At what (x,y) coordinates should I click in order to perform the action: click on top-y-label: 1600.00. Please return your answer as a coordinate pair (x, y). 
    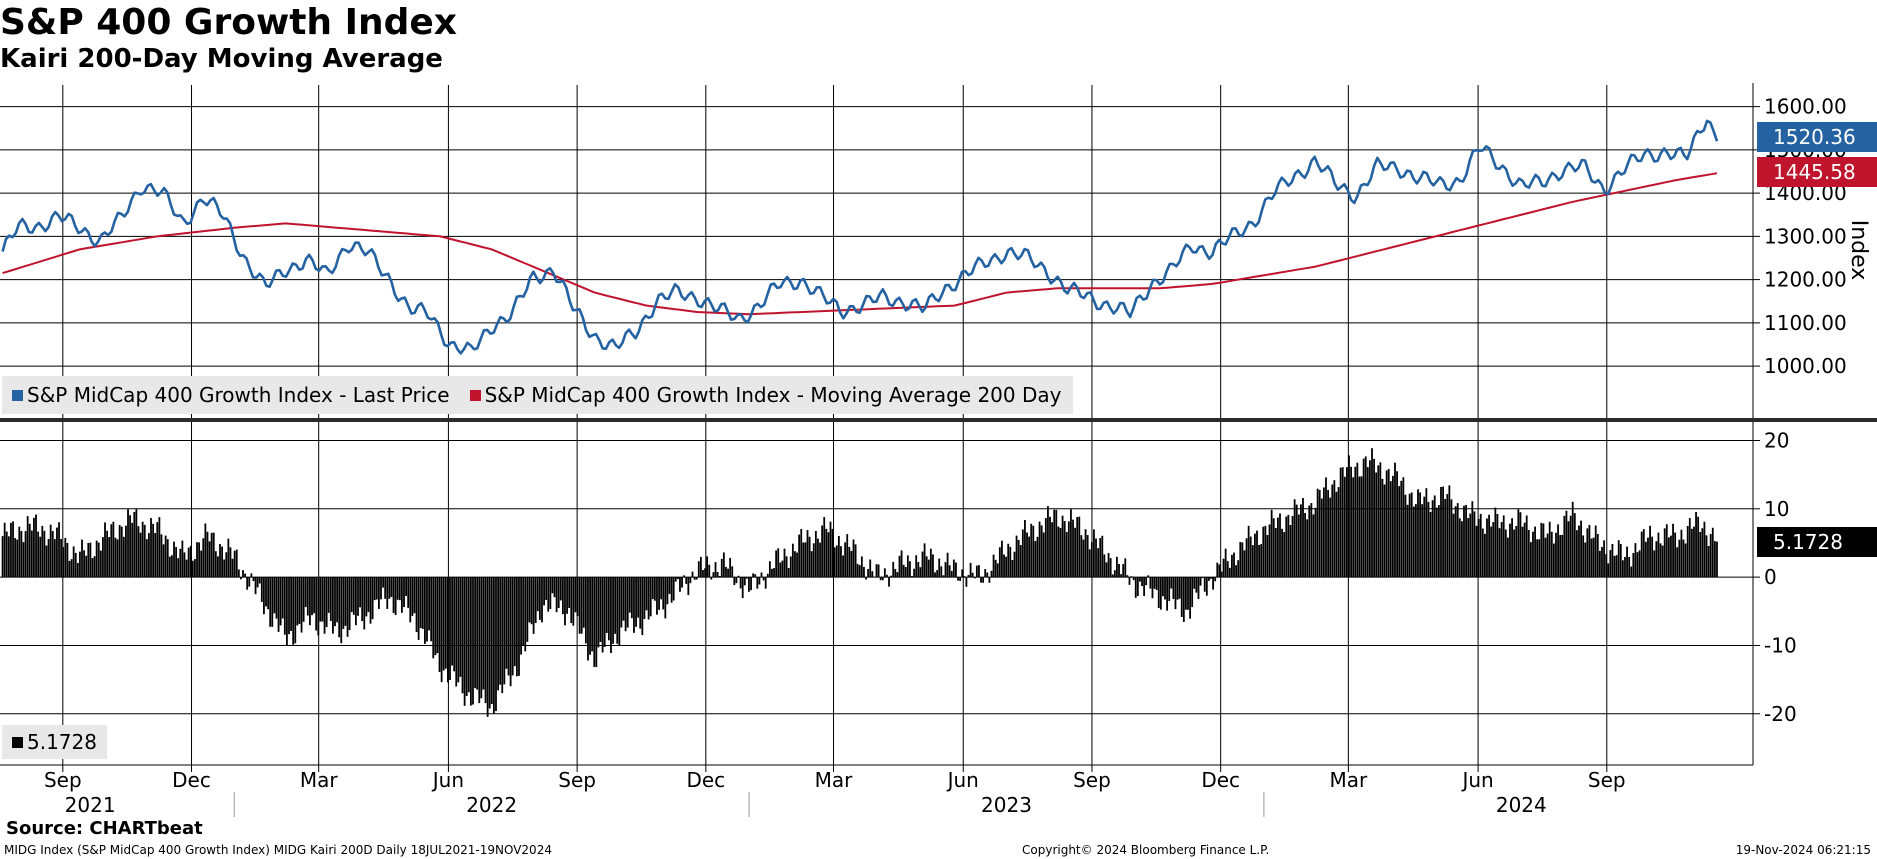
    Looking at the image, I should click on (1805, 107).